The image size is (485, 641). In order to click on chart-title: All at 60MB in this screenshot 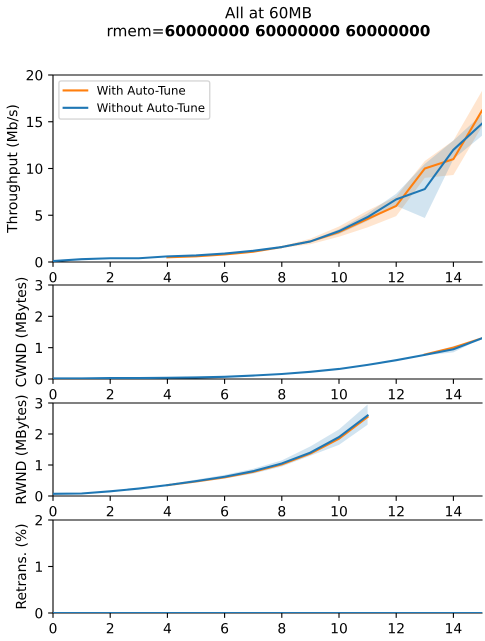, I will do `click(268, 12)`.